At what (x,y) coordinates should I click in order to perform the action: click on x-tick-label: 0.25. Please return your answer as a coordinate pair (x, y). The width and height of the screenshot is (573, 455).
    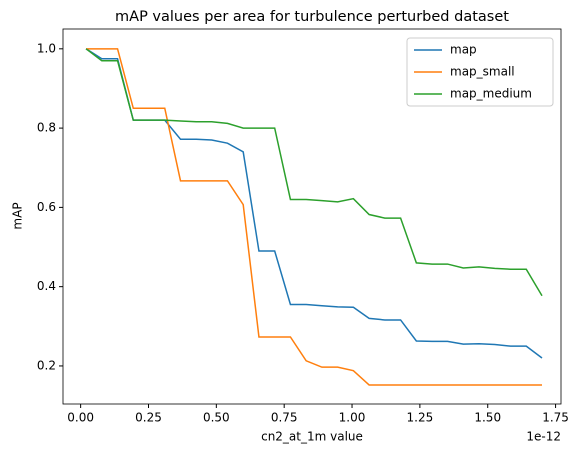
    Looking at the image, I should click on (148, 418).